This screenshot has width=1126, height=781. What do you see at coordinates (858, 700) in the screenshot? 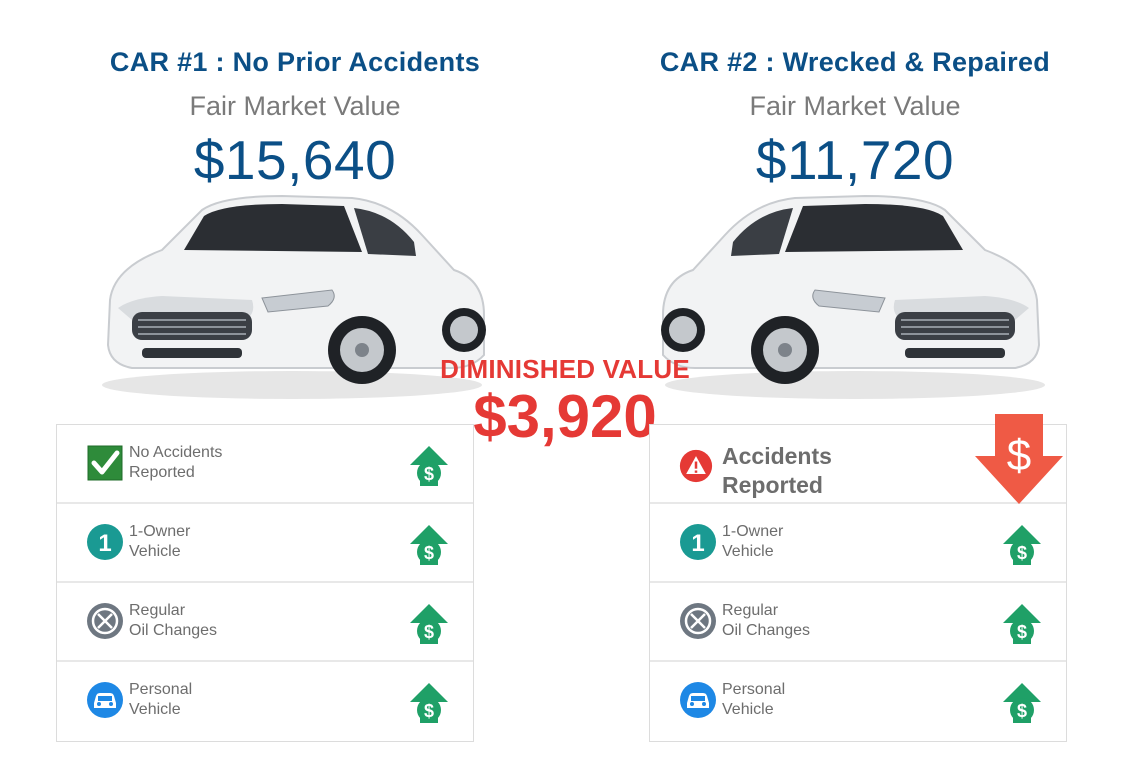
I see `car2-feature-row: Personal Vehicle $` at bounding box center [858, 700].